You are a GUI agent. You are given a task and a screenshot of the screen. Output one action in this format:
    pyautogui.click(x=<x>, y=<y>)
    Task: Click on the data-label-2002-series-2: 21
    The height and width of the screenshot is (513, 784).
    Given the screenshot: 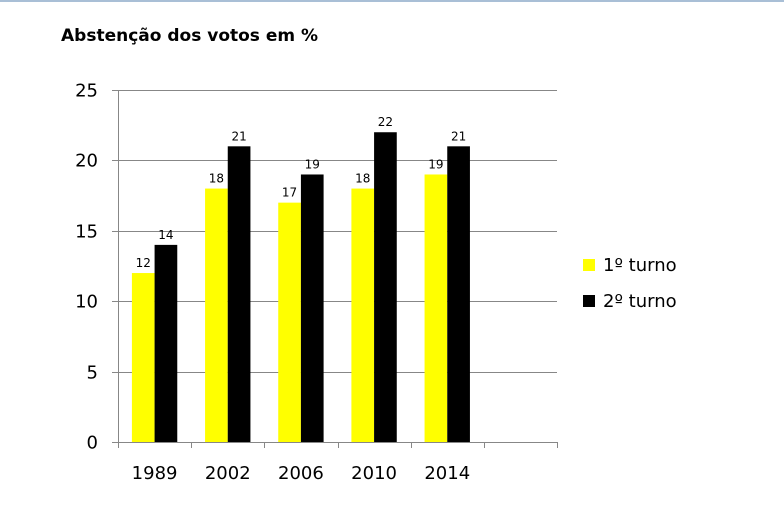 What is the action you would take?
    pyautogui.click(x=238, y=136)
    